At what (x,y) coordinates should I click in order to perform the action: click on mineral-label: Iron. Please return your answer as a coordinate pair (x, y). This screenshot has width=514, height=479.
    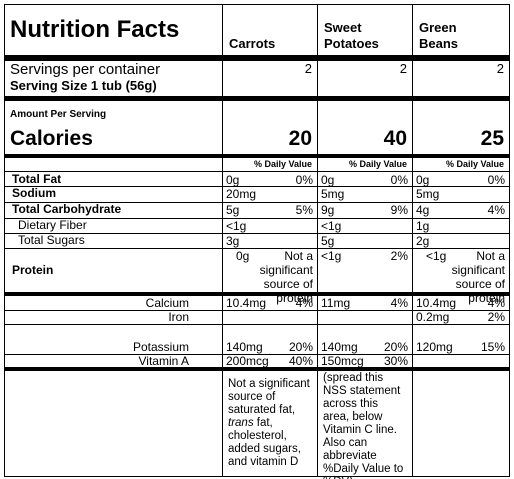
    Looking at the image, I should click on (178, 317).